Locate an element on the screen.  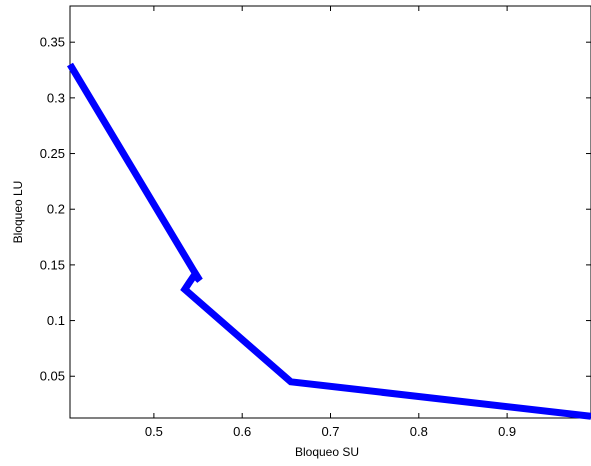
y-tick-label: 0.2 is located at coordinates (56, 209).